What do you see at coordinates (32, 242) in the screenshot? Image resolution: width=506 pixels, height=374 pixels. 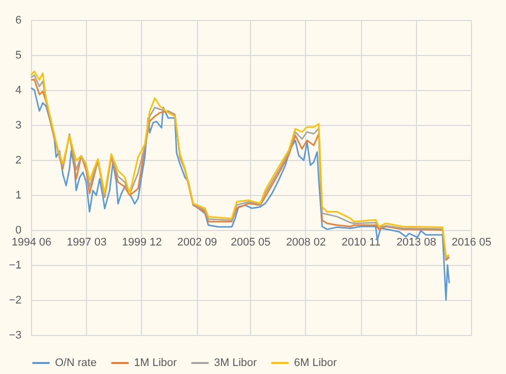 I see `x-tick-label: 1994 06` at bounding box center [32, 242].